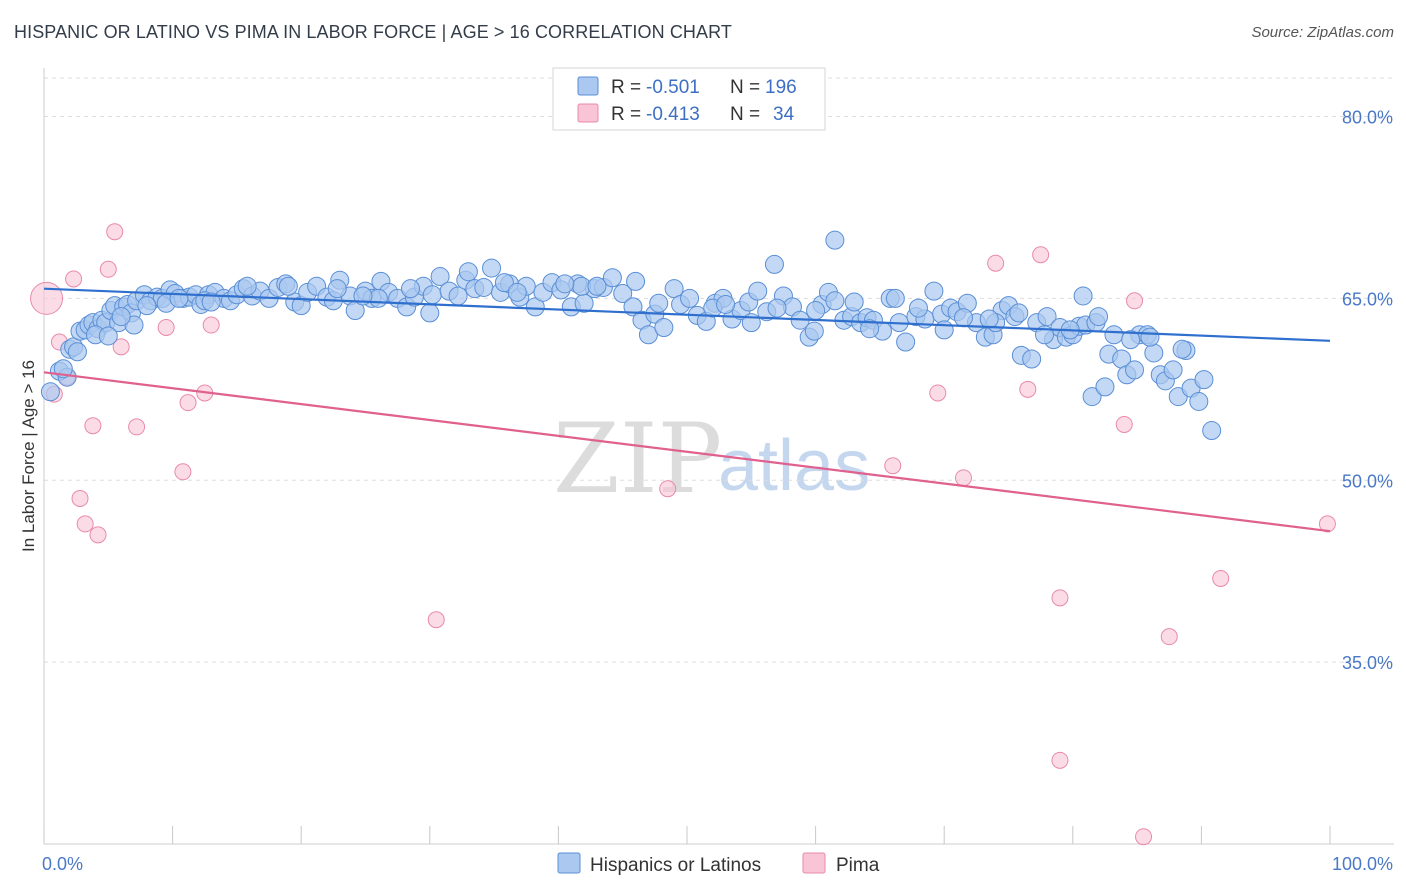 The height and width of the screenshot is (892, 1406). What do you see at coordinates (1362, 864) in the screenshot?
I see `x-tick-label-max: 100.0%` at bounding box center [1362, 864].